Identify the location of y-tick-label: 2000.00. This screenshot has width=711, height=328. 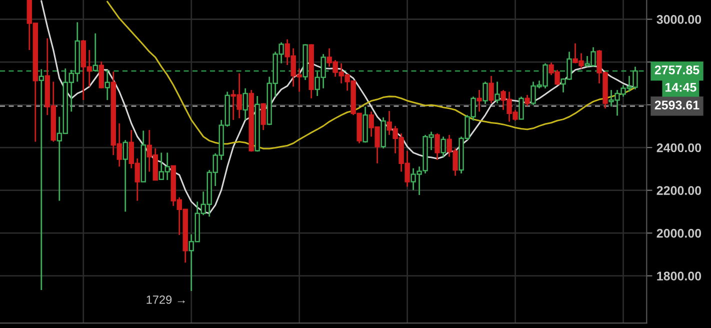
(679, 233).